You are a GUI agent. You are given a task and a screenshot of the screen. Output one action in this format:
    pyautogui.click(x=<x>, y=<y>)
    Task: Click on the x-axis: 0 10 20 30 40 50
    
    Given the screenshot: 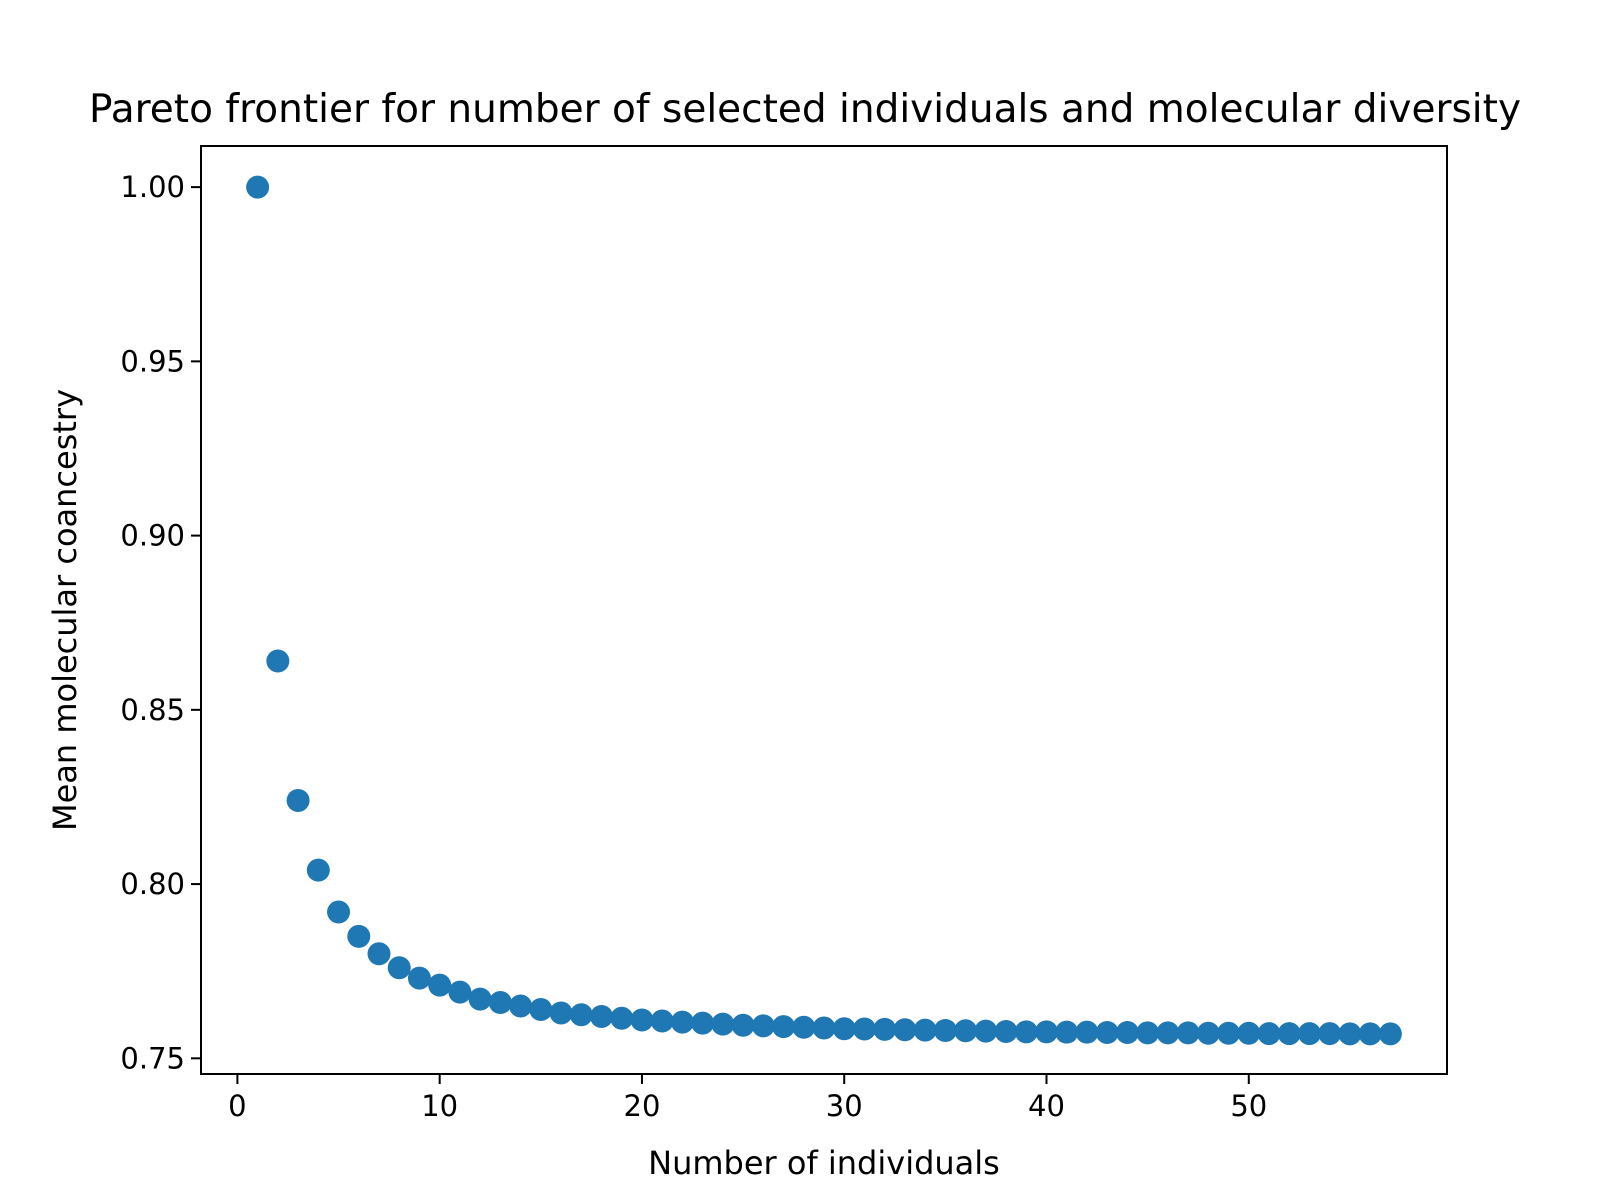 What is the action you would take?
    pyautogui.click(x=747, y=1098)
    